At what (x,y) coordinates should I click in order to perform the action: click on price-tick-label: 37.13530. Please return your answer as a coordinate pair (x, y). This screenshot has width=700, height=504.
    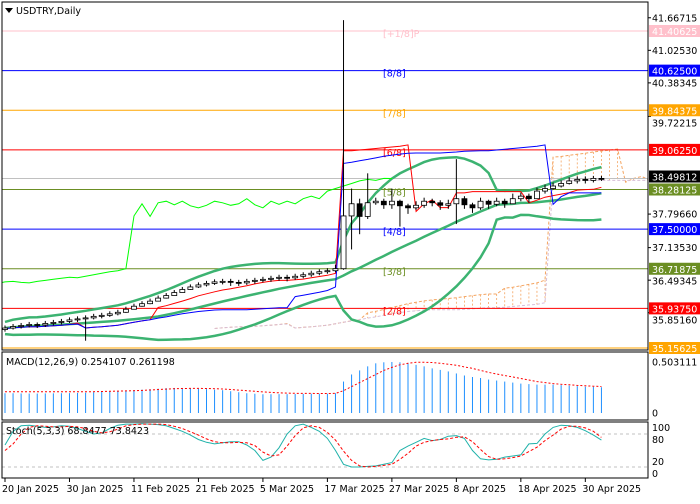
    Looking at the image, I should click on (674, 248).